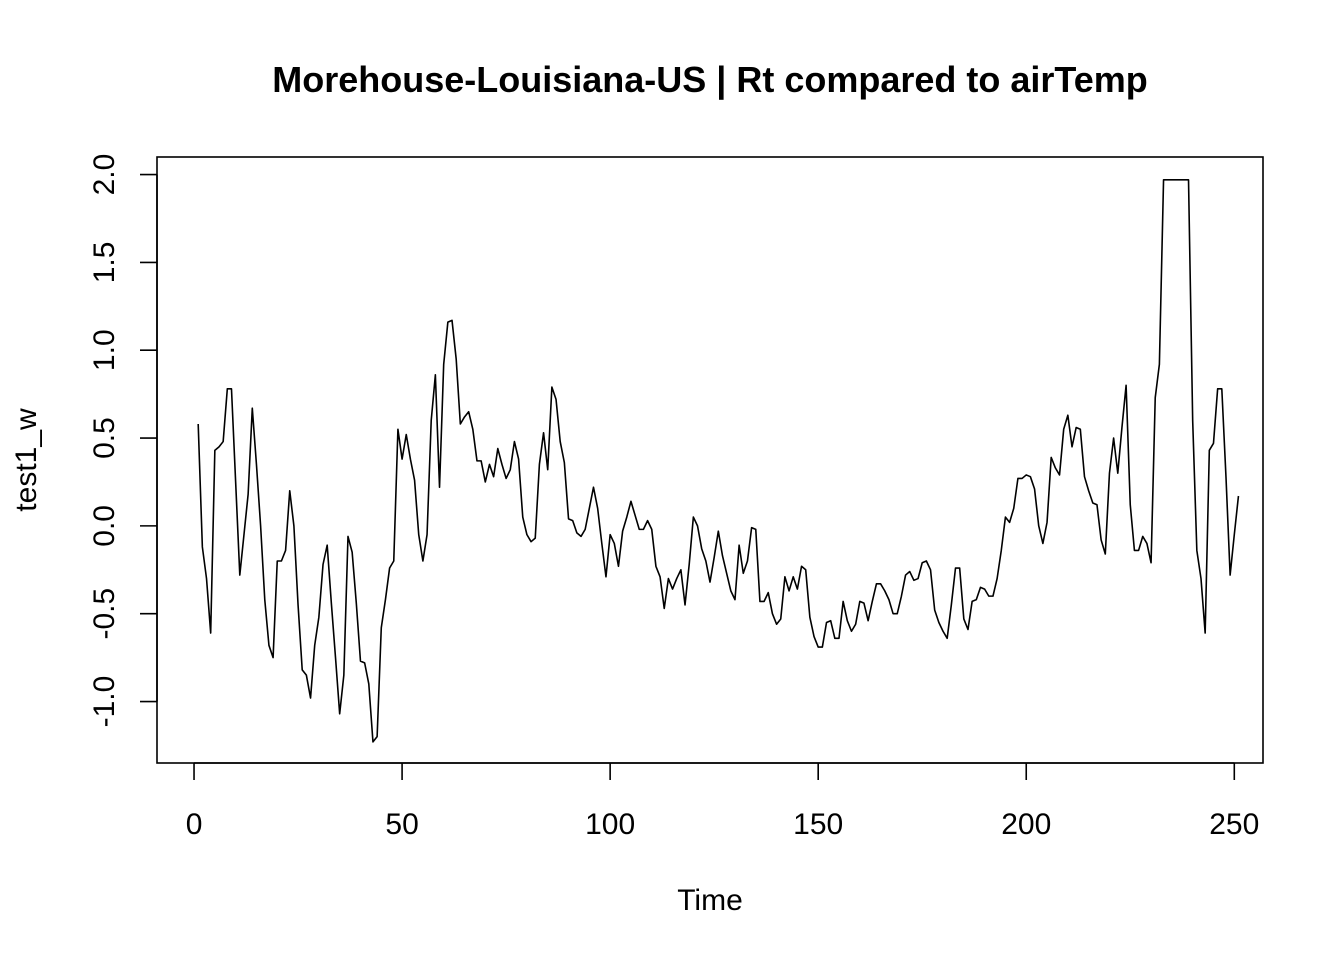 This screenshot has width=1344, height=960. What do you see at coordinates (818, 824) in the screenshot?
I see `x-tick-label: 150` at bounding box center [818, 824].